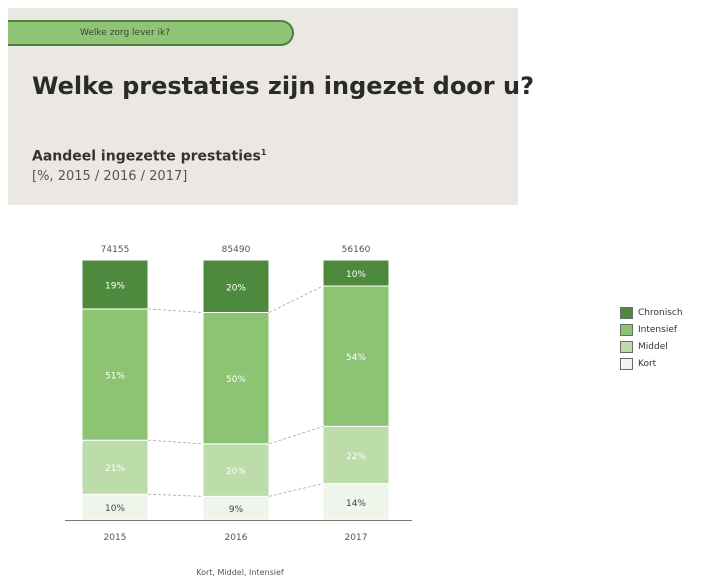 This screenshot has width=706, height=584. I want to click on data-label-middel-2017: 22%, so click(356, 457).